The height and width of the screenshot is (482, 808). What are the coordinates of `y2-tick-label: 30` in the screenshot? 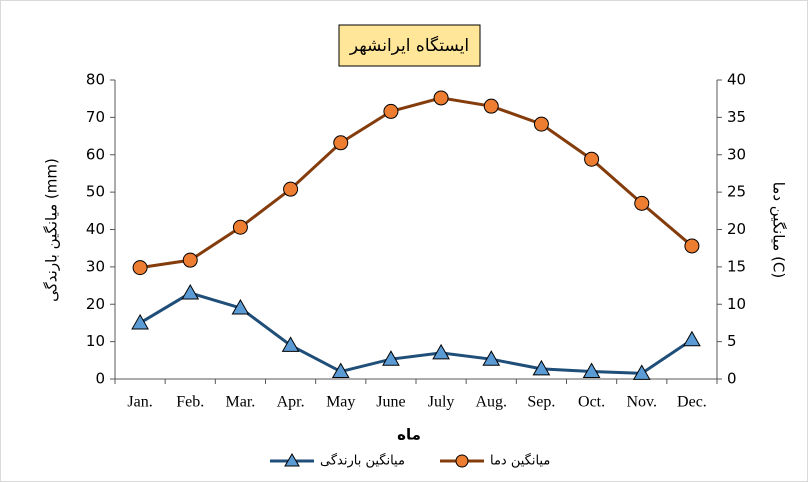 It's located at (736, 154).